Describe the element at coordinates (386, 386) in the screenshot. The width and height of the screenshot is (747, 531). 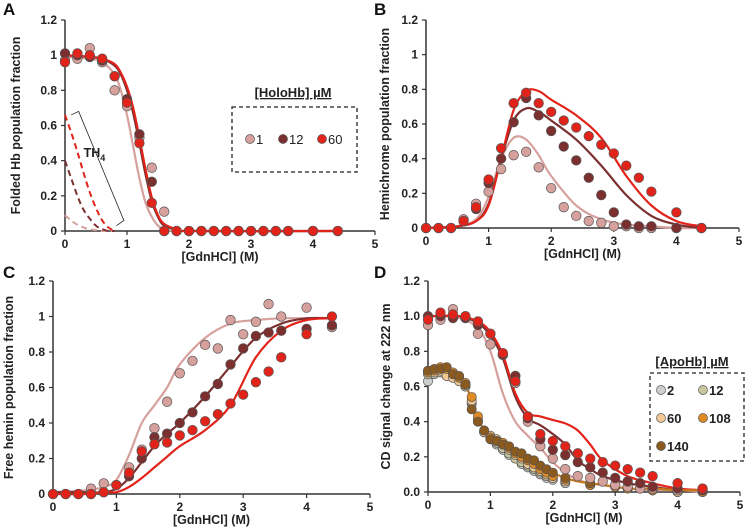
I see `y-axis-label: CD signal change at 222 nm` at that location.